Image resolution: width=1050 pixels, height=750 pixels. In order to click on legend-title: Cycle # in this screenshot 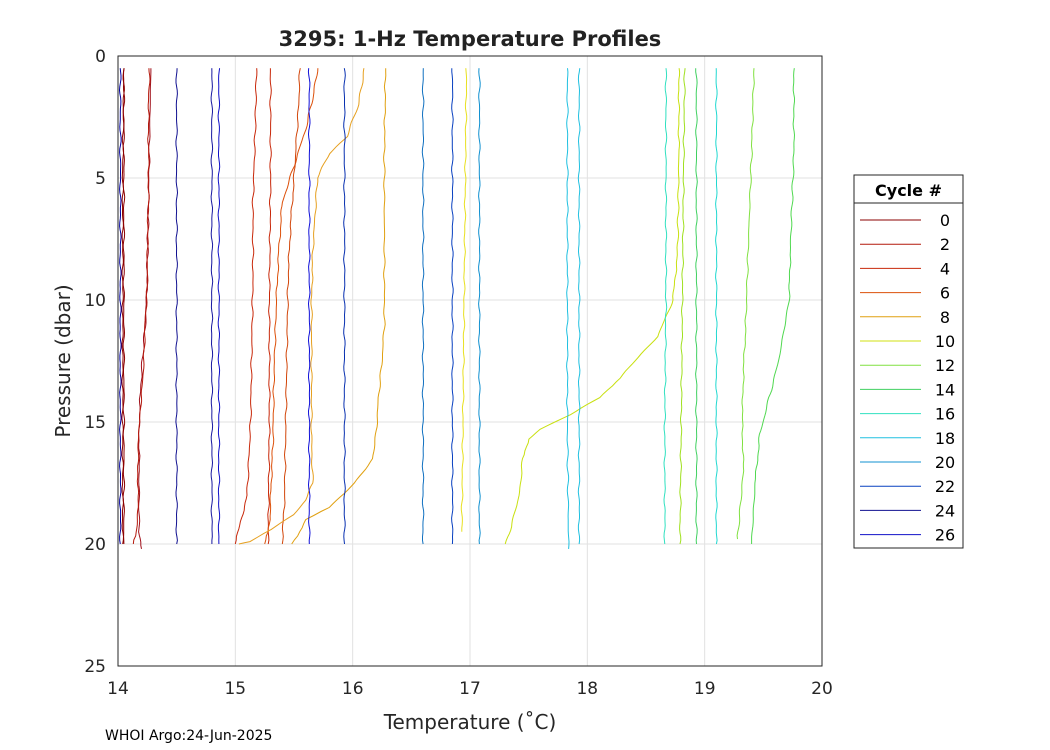, I will do `click(908, 190)`.